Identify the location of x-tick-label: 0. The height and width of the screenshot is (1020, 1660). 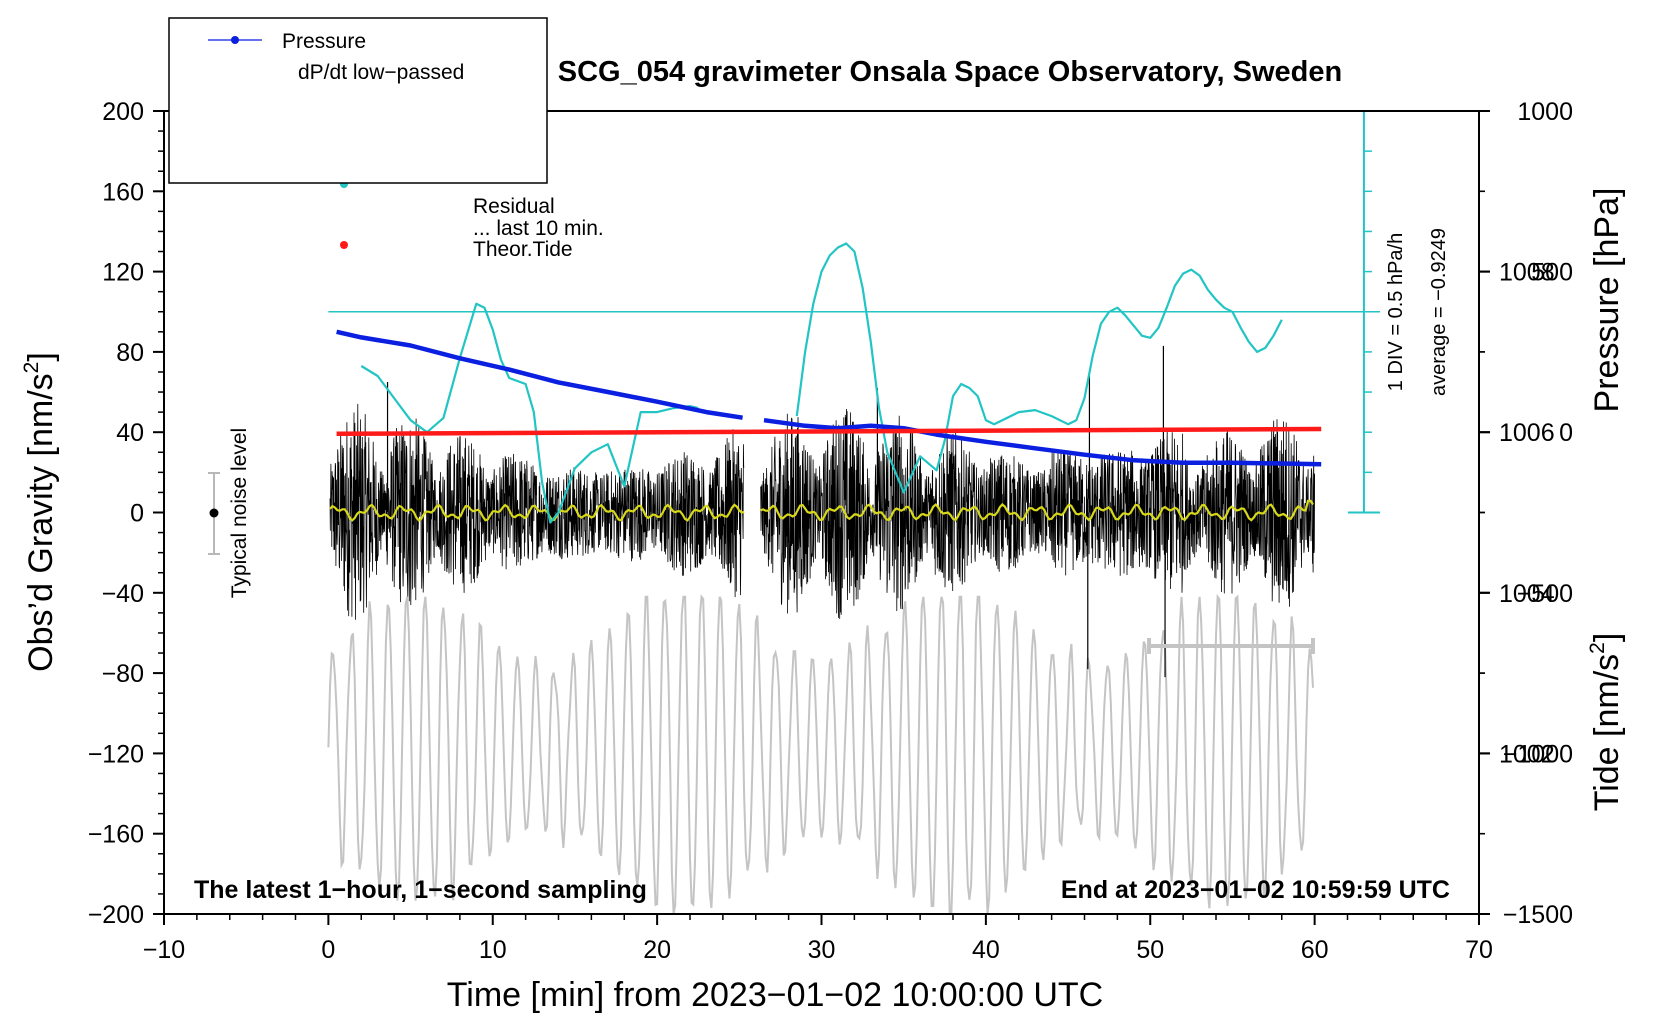
(328, 950).